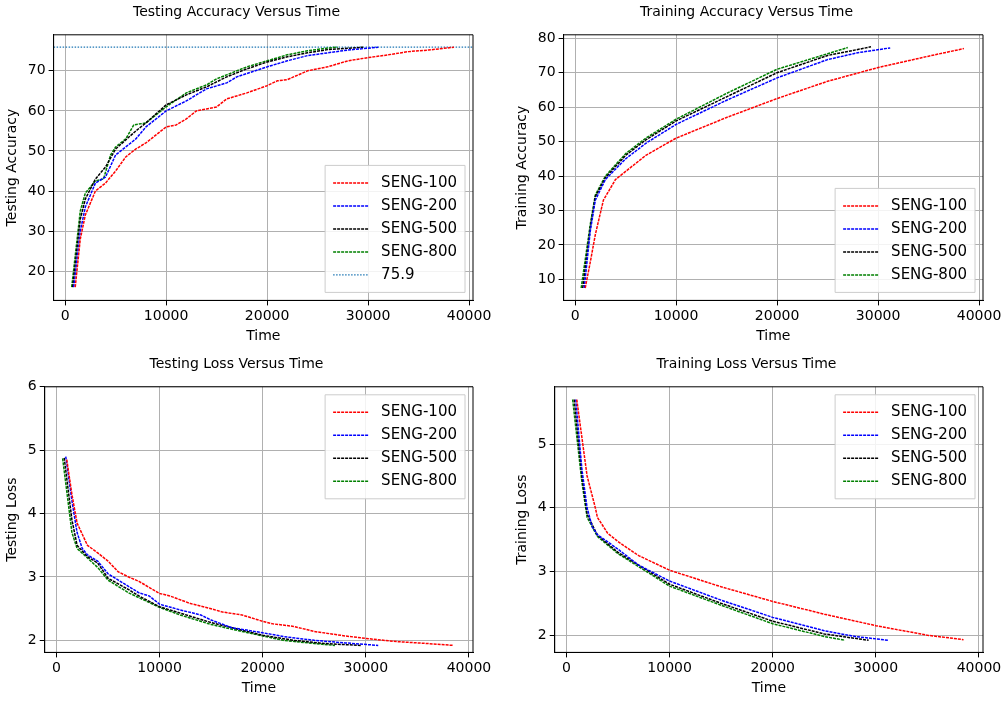  I want to click on legend-label: 75.9, so click(398, 273).